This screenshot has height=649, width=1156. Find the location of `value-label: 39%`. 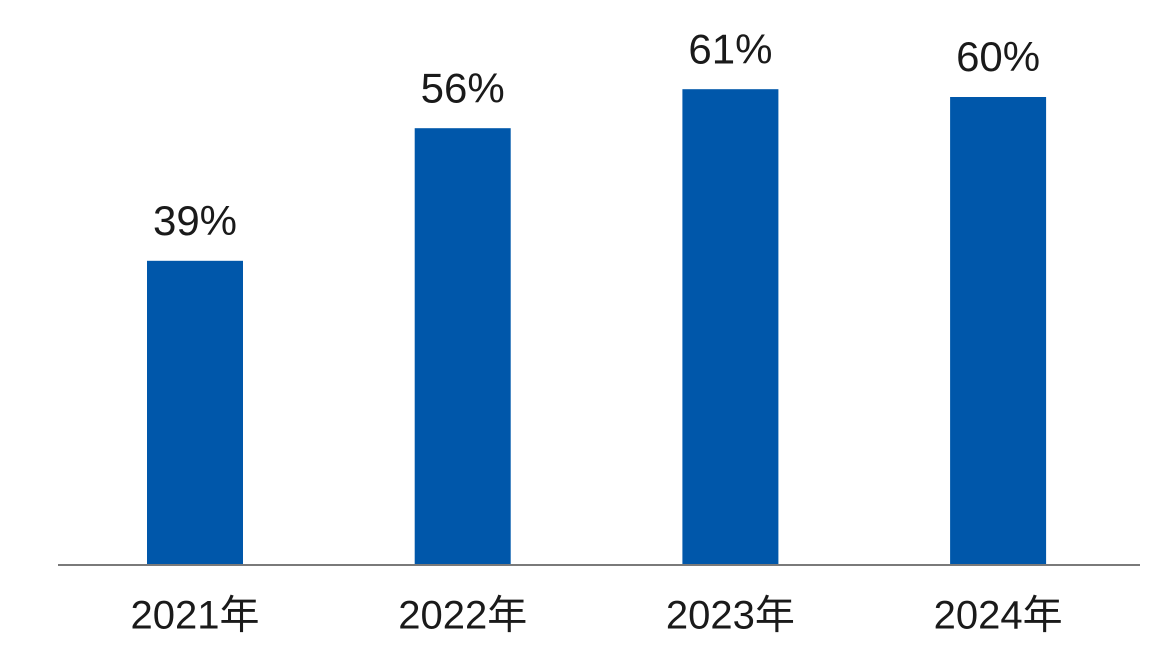

value-label: 39% is located at coordinates (195, 220).